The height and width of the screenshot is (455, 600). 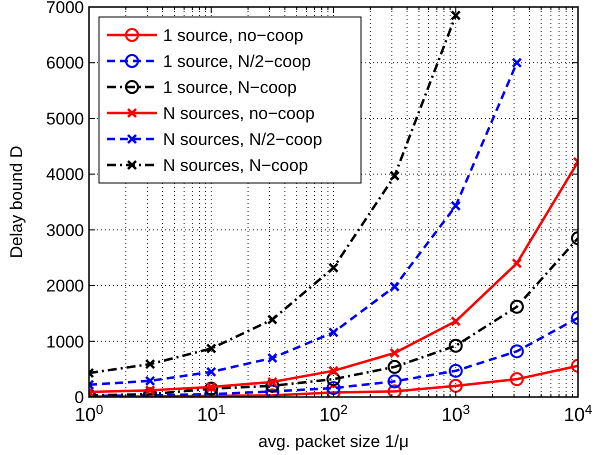 I want to click on legend-label: N sources, N/2−coop, so click(x=242, y=139).